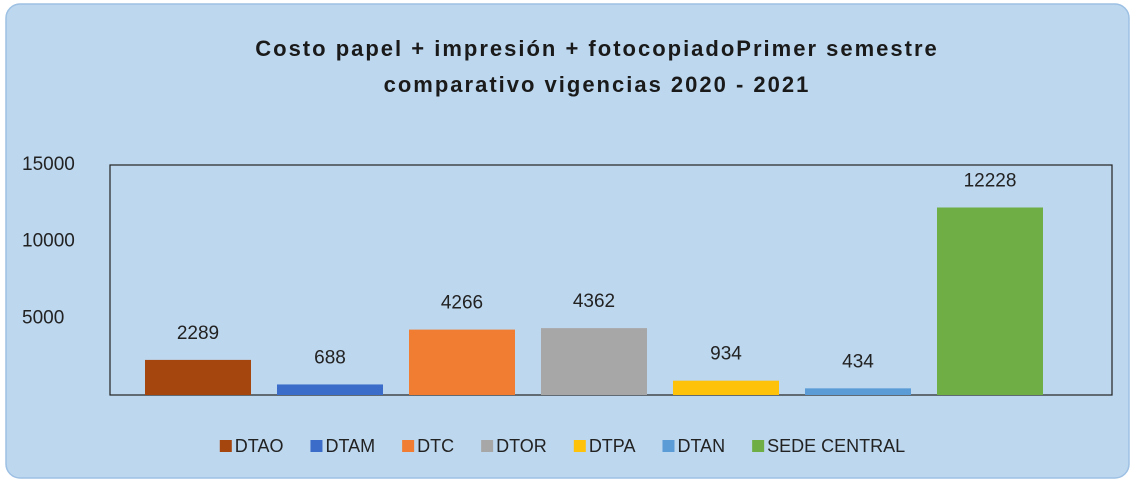  What do you see at coordinates (594, 301) in the screenshot?
I see `data-label: 4362` at bounding box center [594, 301].